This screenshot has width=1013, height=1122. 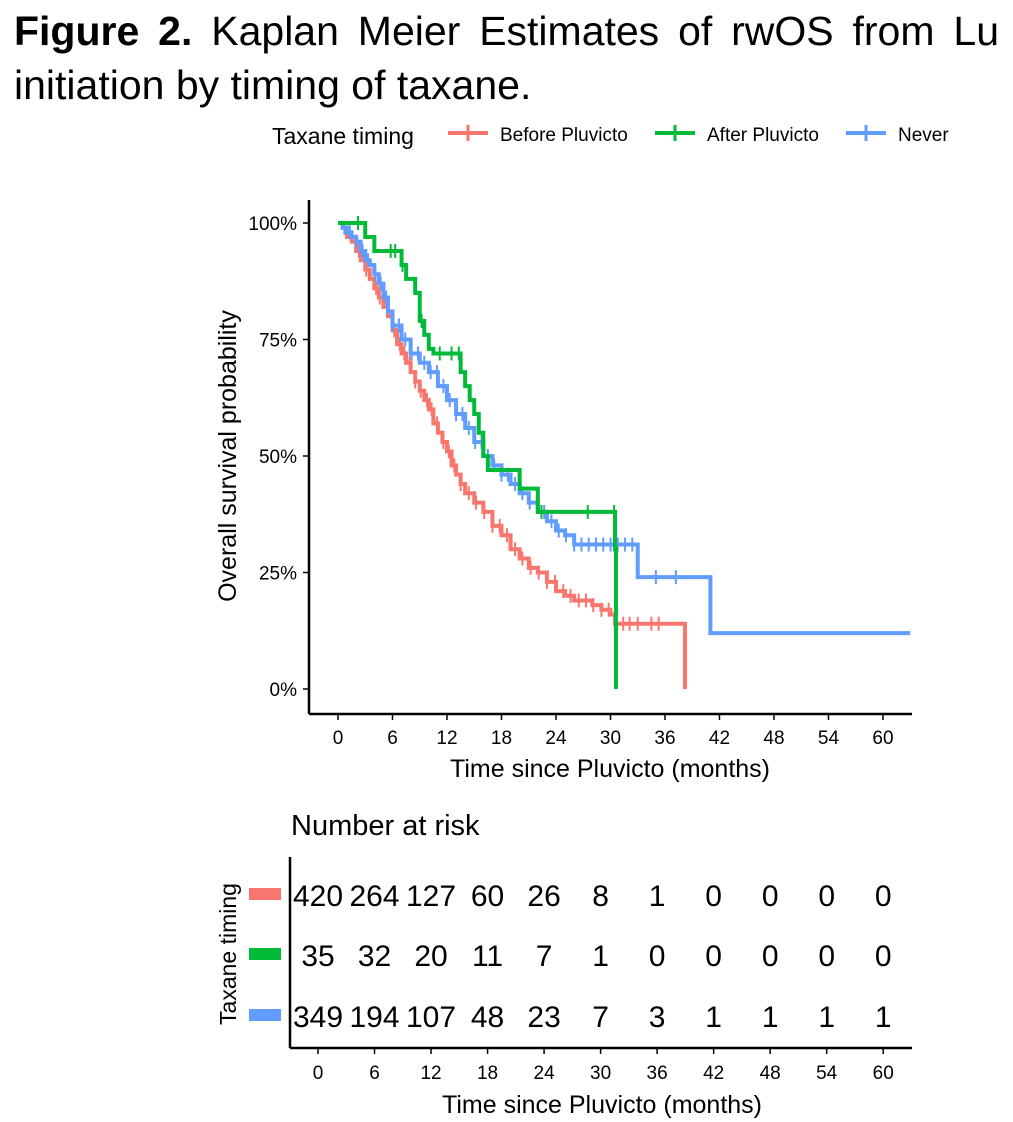 I want to click on y-tick-label: 25%, so click(x=278, y=574).